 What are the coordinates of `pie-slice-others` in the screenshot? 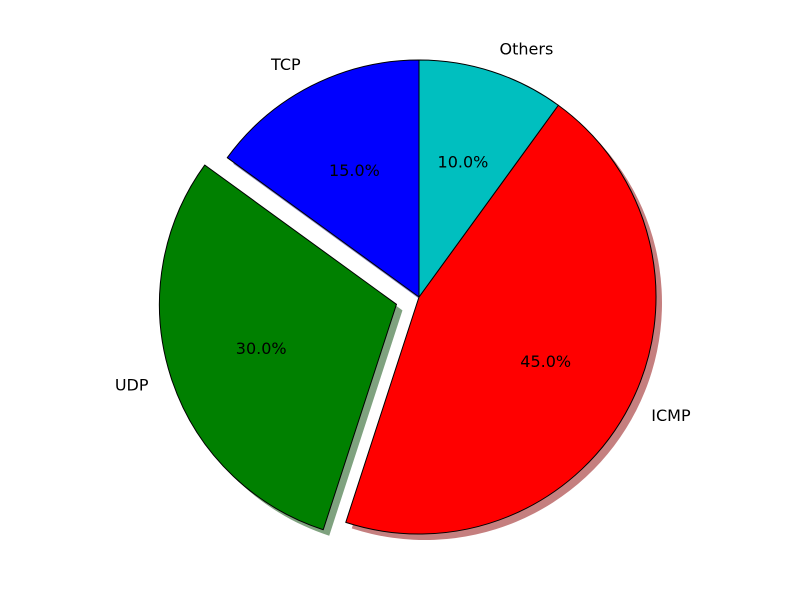 It's located at (488, 178).